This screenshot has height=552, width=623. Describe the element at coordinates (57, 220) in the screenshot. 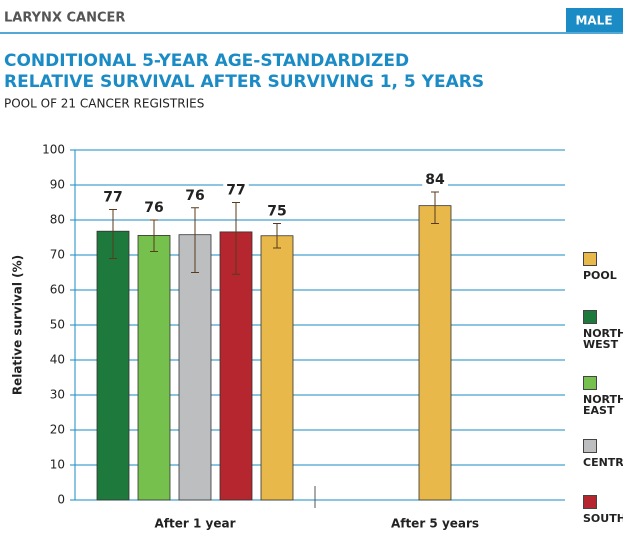

I see `y-tick-label: 80` at that location.